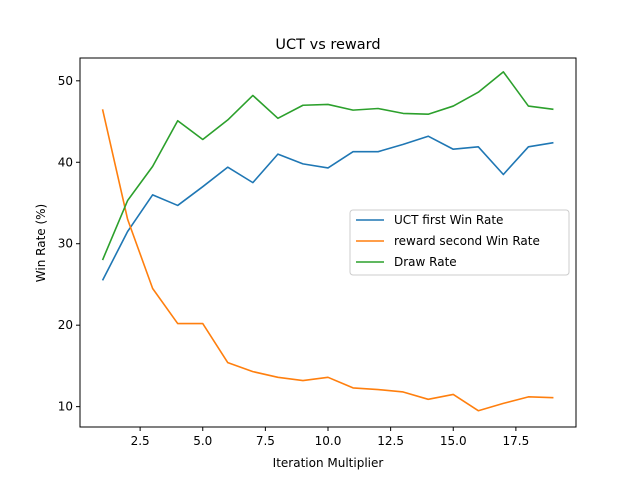  Describe the element at coordinates (328, 463) in the screenshot. I see `x-axis-label: Iteration Multiplier` at that location.